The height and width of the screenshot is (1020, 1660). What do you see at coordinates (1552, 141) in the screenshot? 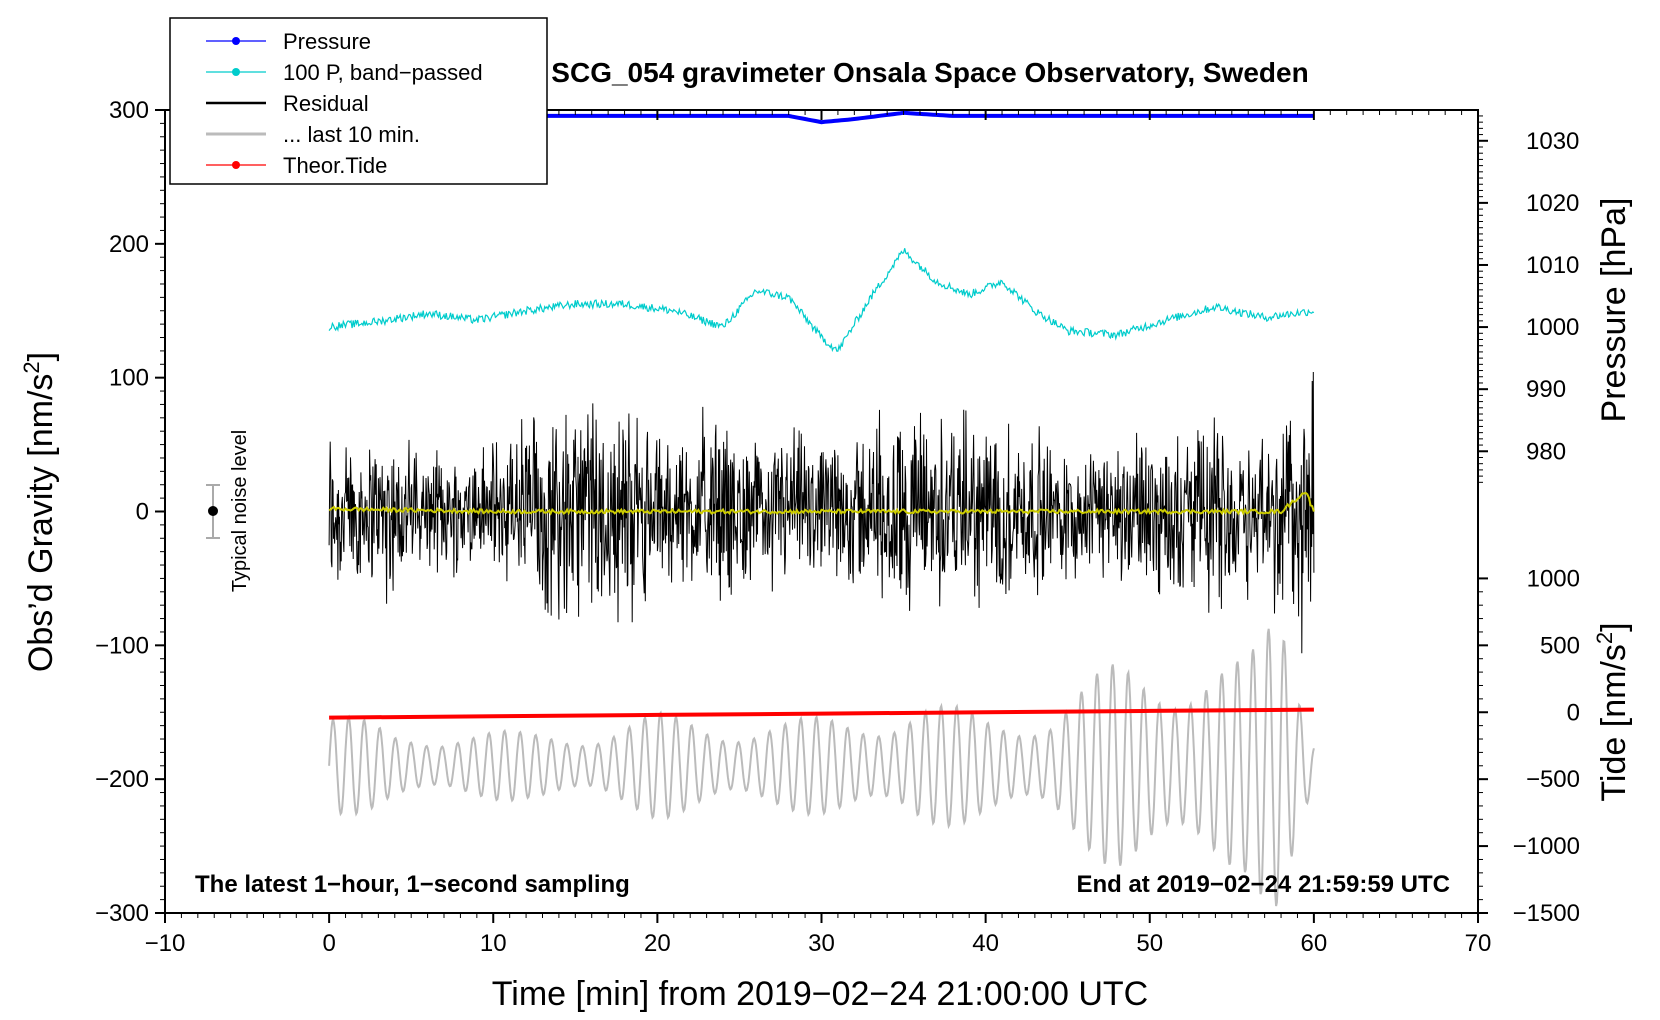
I see `pressure-tick-label: 1030` at bounding box center [1552, 141].